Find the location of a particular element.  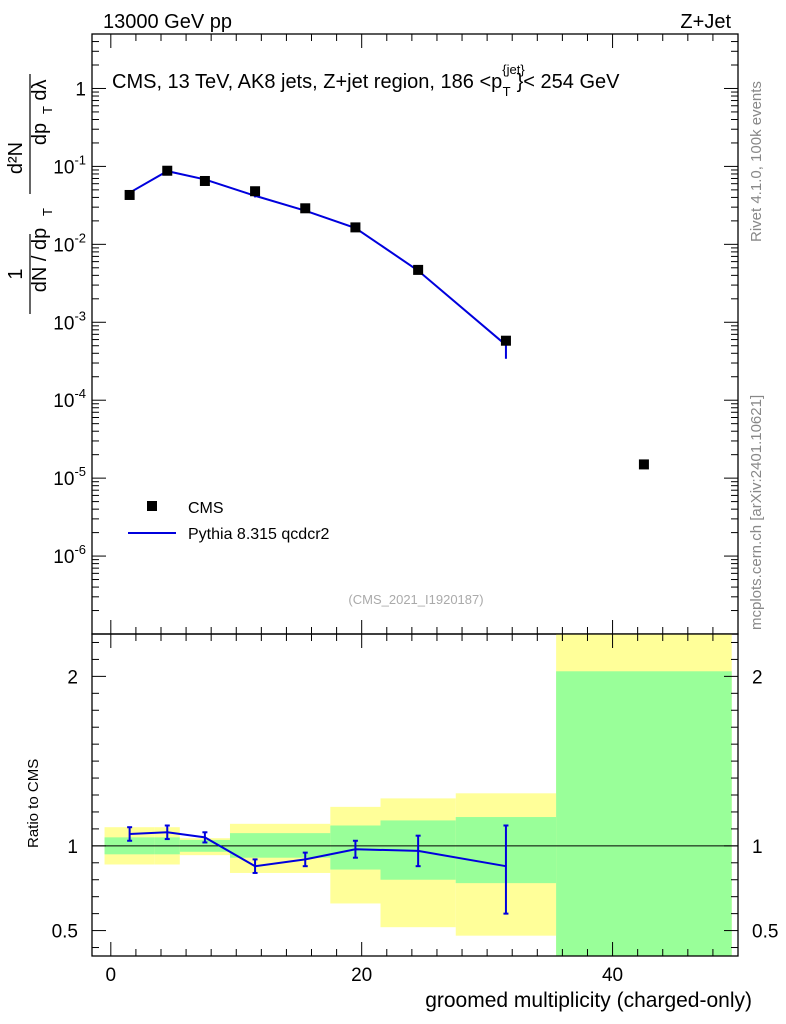

ratio-xtick-label: 20 is located at coordinates (361, 975).